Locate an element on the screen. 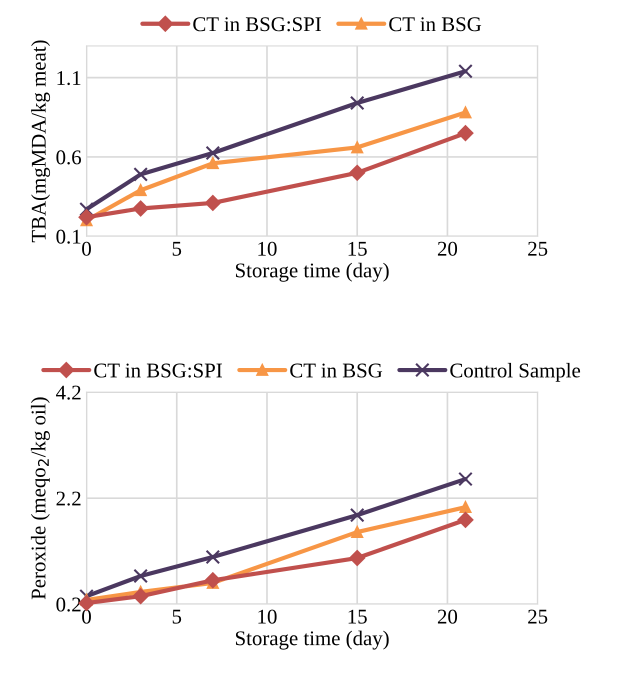 This screenshot has width=618, height=675. legend-label: Control Sample is located at coordinates (515, 372).